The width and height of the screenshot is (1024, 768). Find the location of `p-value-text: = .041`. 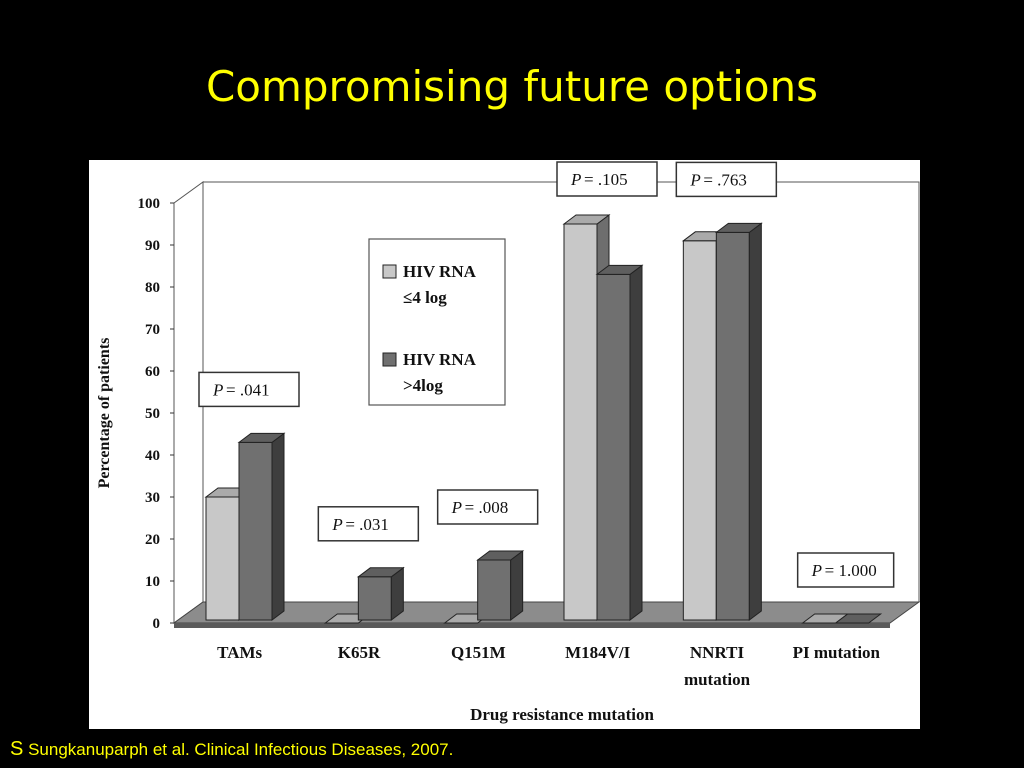

p-value-text: = .041 is located at coordinates (248, 389).